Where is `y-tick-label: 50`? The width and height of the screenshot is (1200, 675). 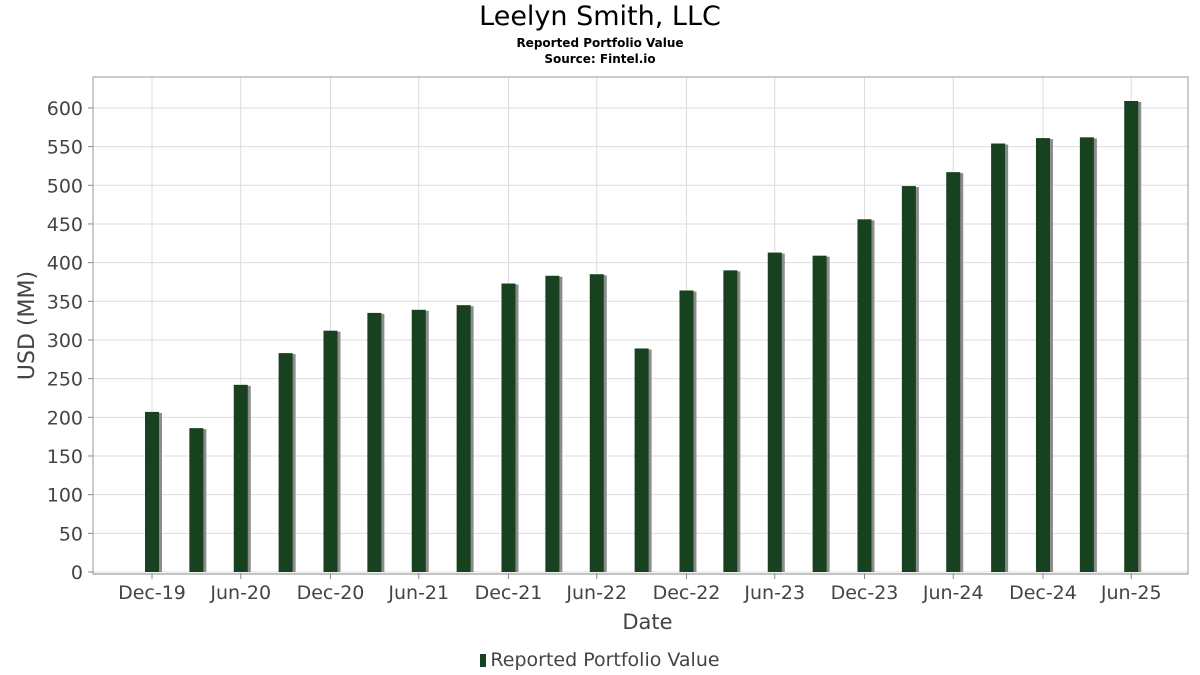 y-tick-label: 50 is located at coordinates (71, 534).